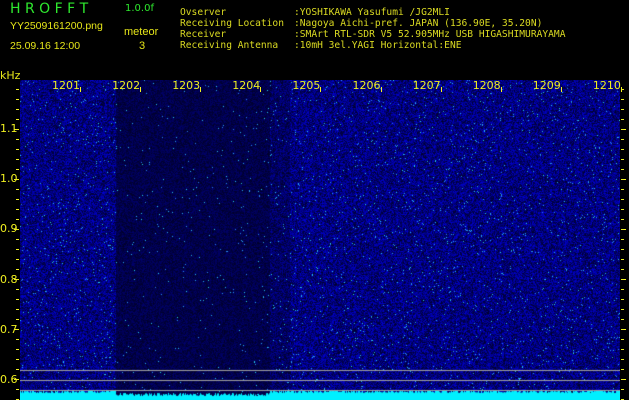  I want to click on y-tick-label: 1.0, so click(9, 179).